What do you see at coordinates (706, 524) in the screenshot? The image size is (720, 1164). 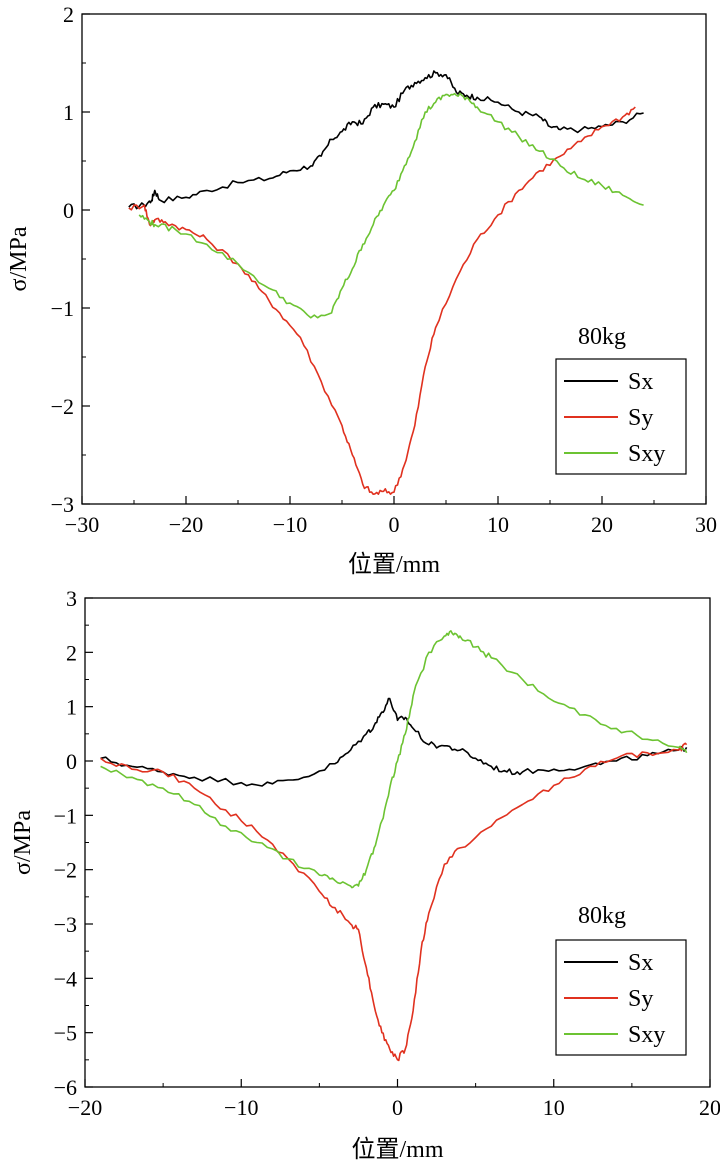 I see `x-tick-label: 30` at bounding box center [706, 524].